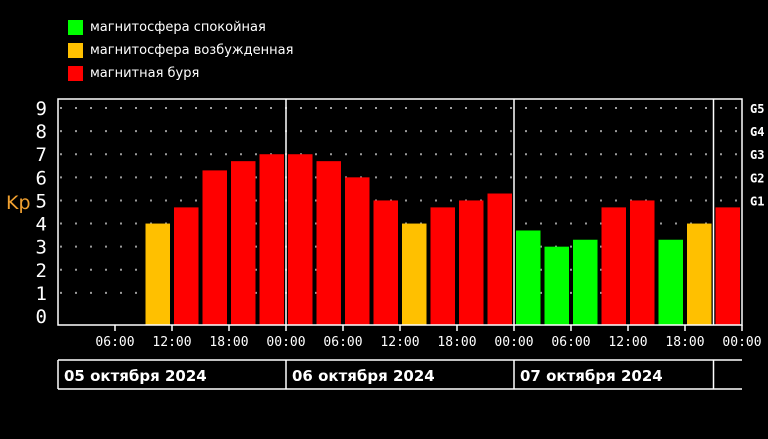  What do you see at coordinates (75, 50) in the screenshot?
I see `legend-swatch-excited` at bounding box center [75, 50].